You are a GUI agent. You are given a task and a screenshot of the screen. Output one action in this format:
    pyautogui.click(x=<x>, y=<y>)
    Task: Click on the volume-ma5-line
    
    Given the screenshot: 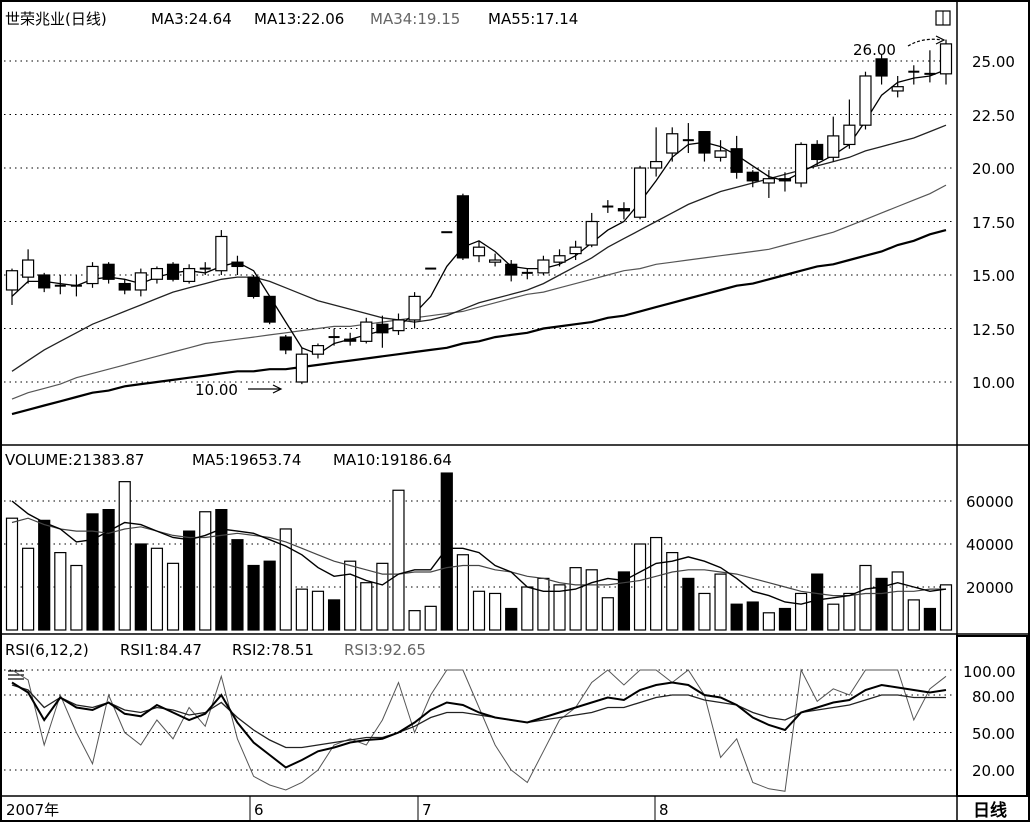 What is the action you would take?
    pyautogui.click(x=479, y=552)
    